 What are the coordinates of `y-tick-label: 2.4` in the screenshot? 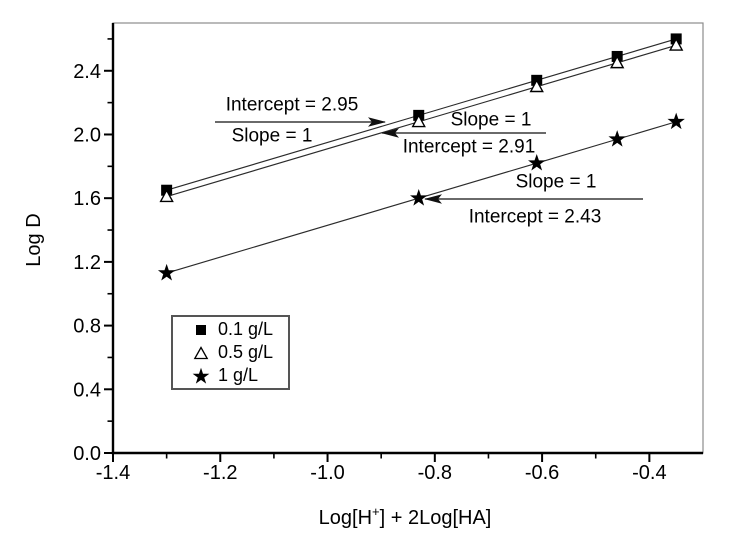 It's located at (87, 72).